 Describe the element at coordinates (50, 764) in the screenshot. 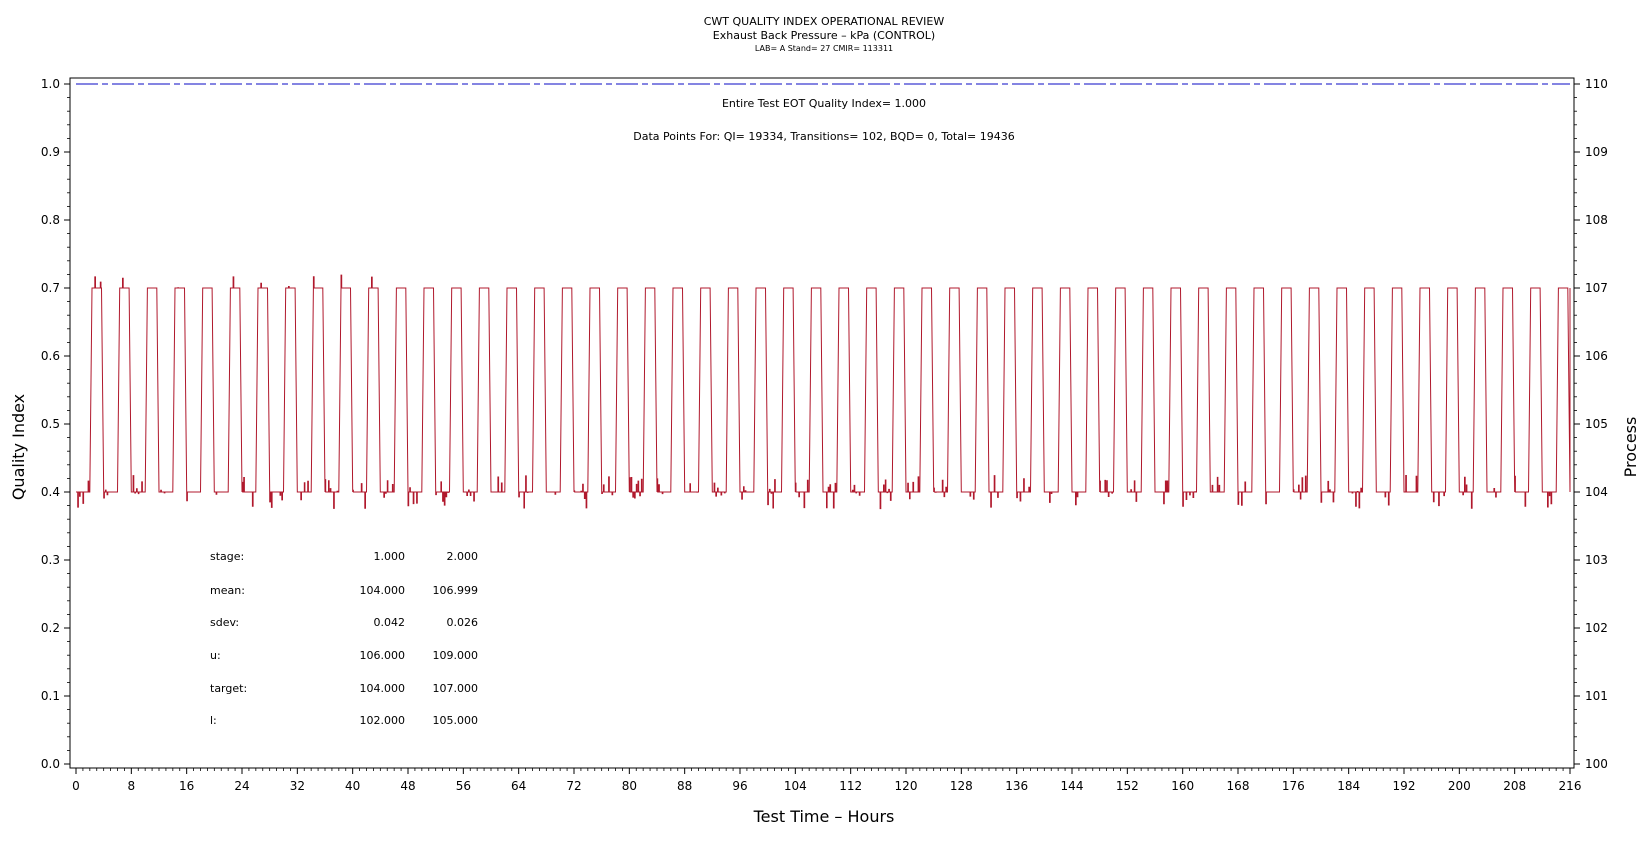

I see `y-left-tick-label: 0.0` at that location.